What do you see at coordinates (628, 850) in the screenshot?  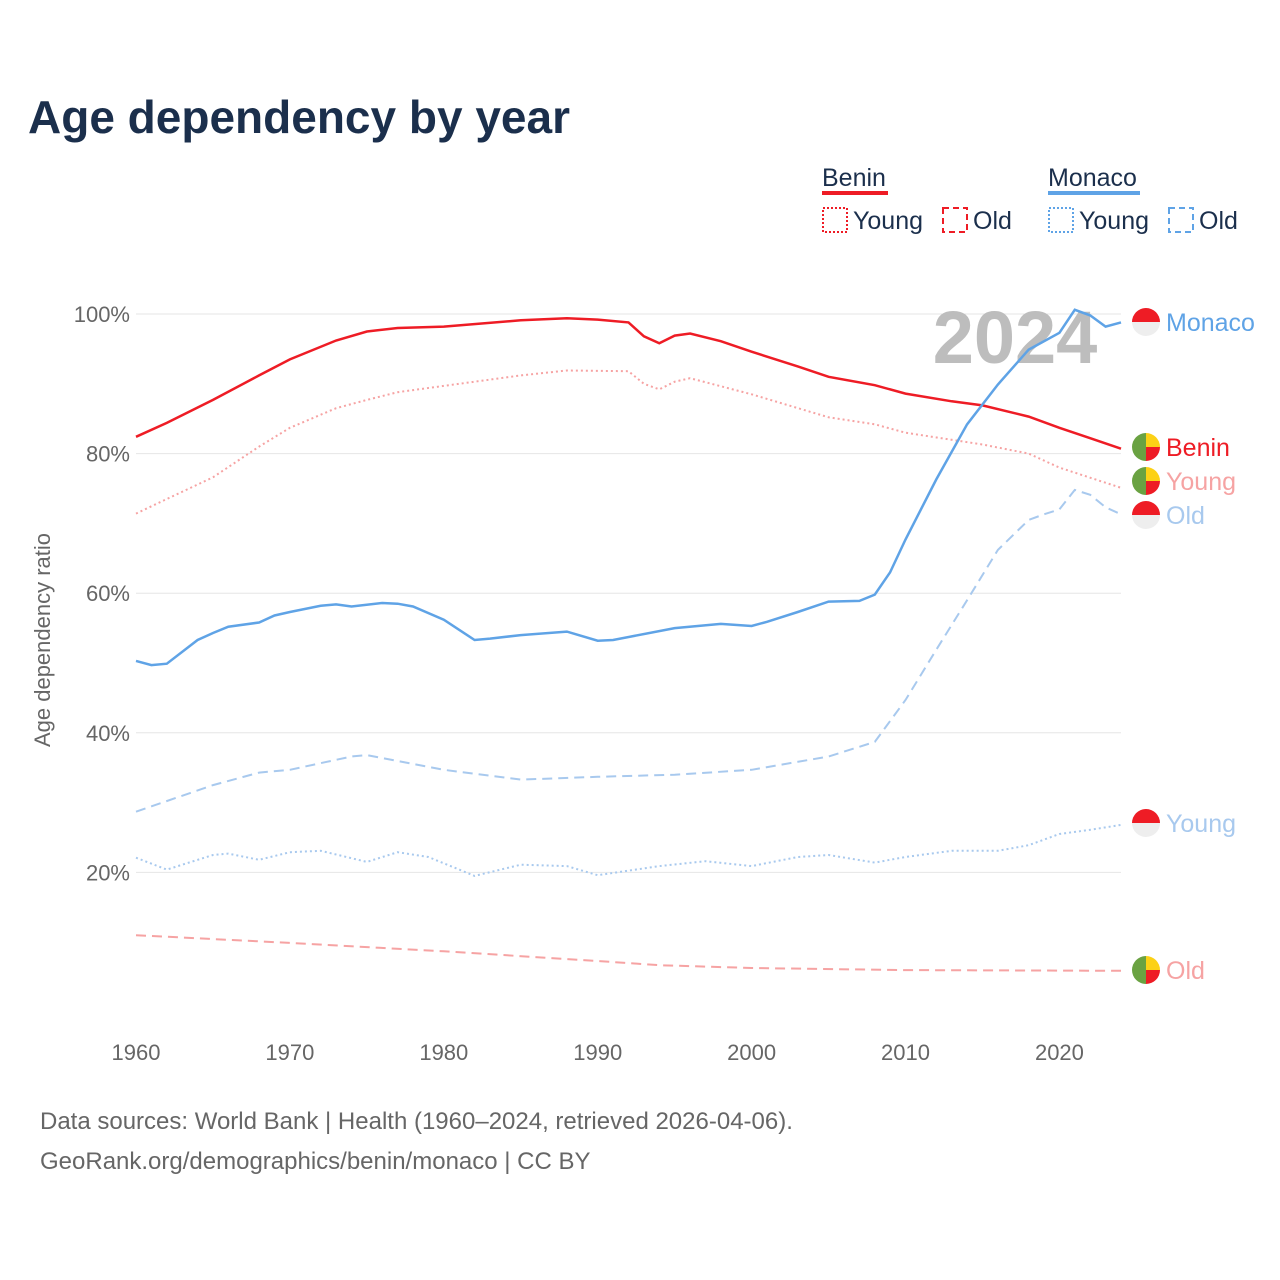 I see `series-line-monaco-young` at bounding box center [628, 850].